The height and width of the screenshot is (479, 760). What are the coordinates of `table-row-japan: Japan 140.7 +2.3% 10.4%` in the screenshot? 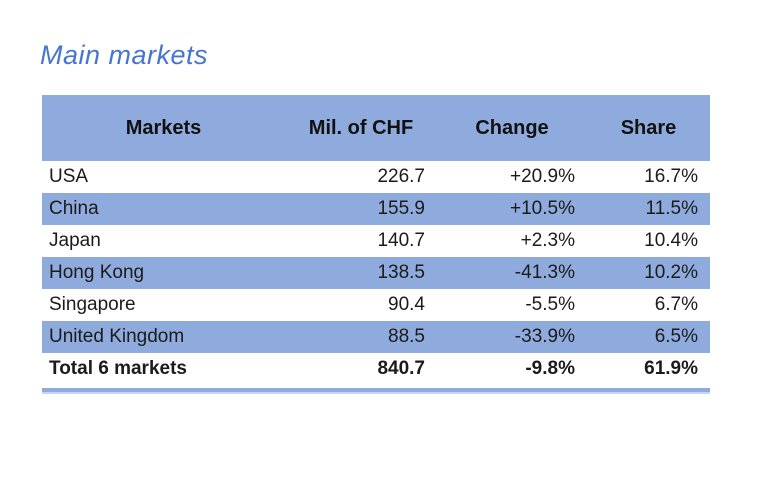 It's located at (376, 241).